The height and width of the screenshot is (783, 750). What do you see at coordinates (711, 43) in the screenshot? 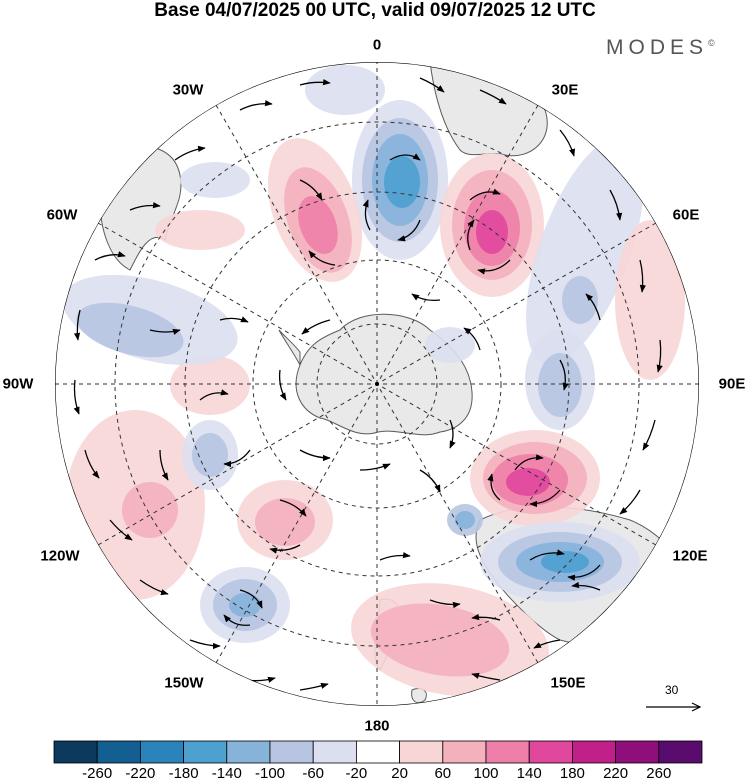
I see `brand-mark: ©` at bounding box center [711, 43].